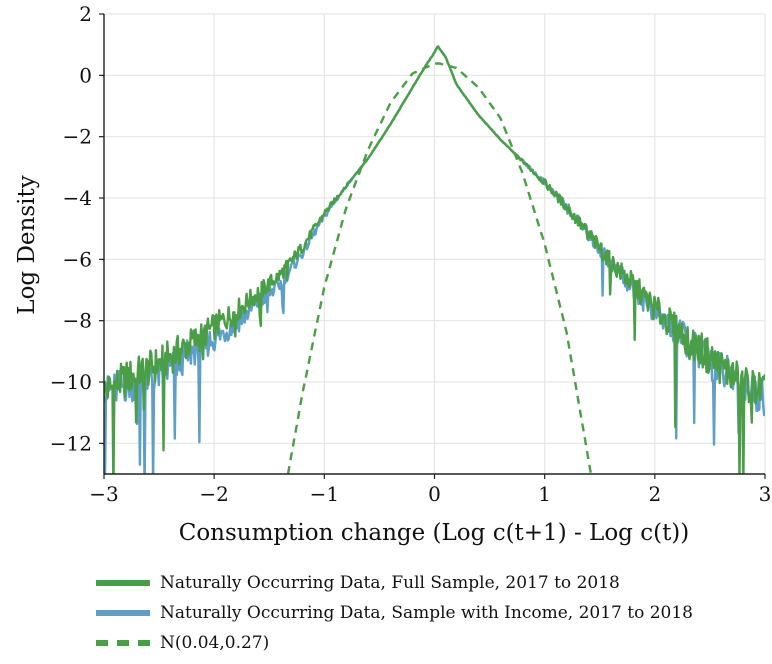 This screenshot has width=772, height=664. I want to click on legend-swatch-full-sample, so click(123, 583).